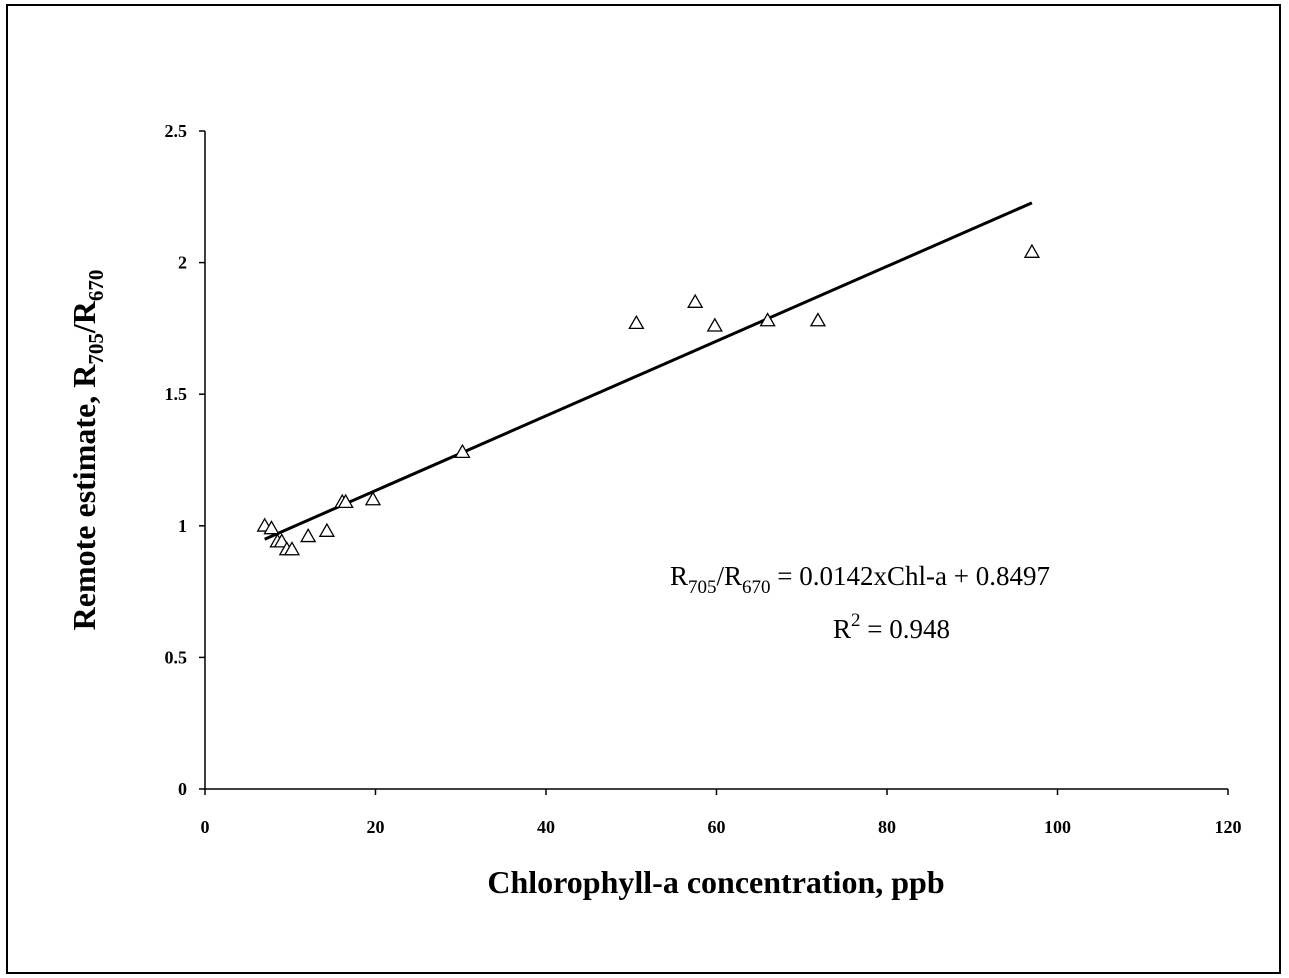 This screenshot has height=978, width=1289. What do you see at coordinates (376, 827) in the screenshot?
I see `x-tick-label: 20` at bounding box center [376, 827].